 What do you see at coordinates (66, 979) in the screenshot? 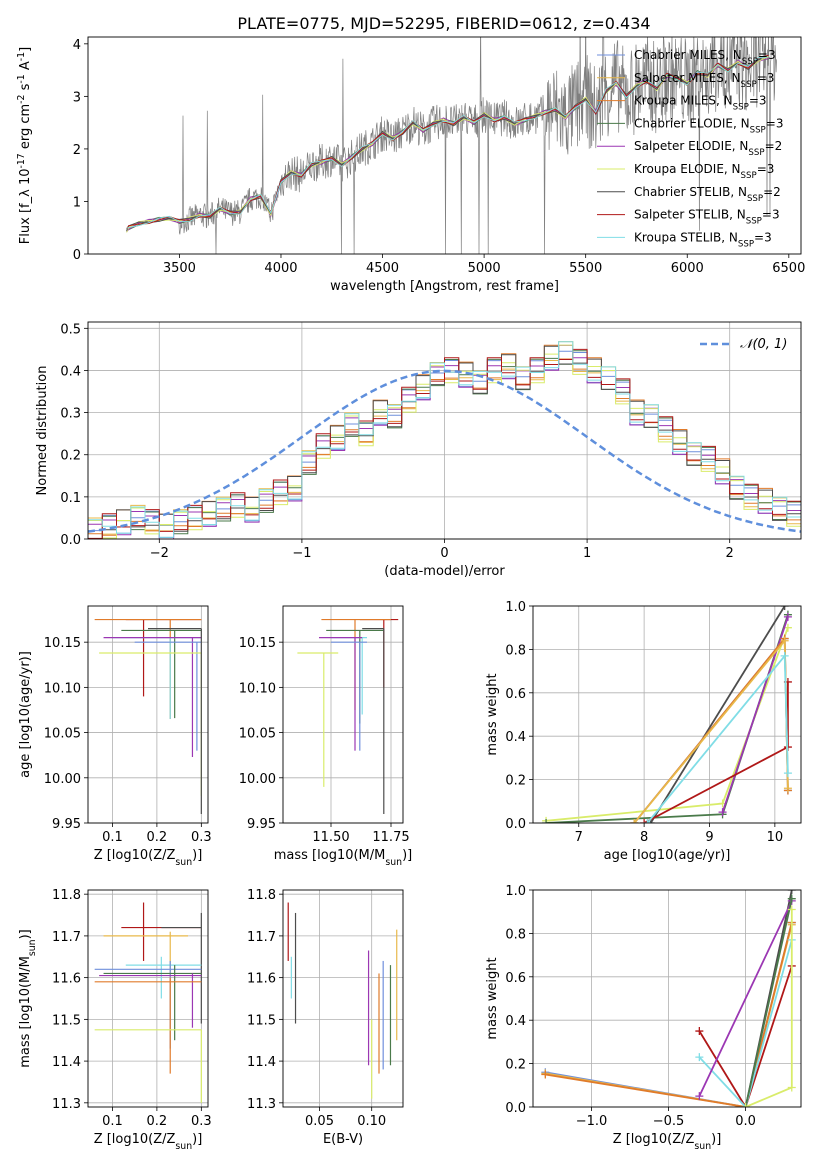
I see `y-tick-label: 11.6` at bounding box center [66, 979].